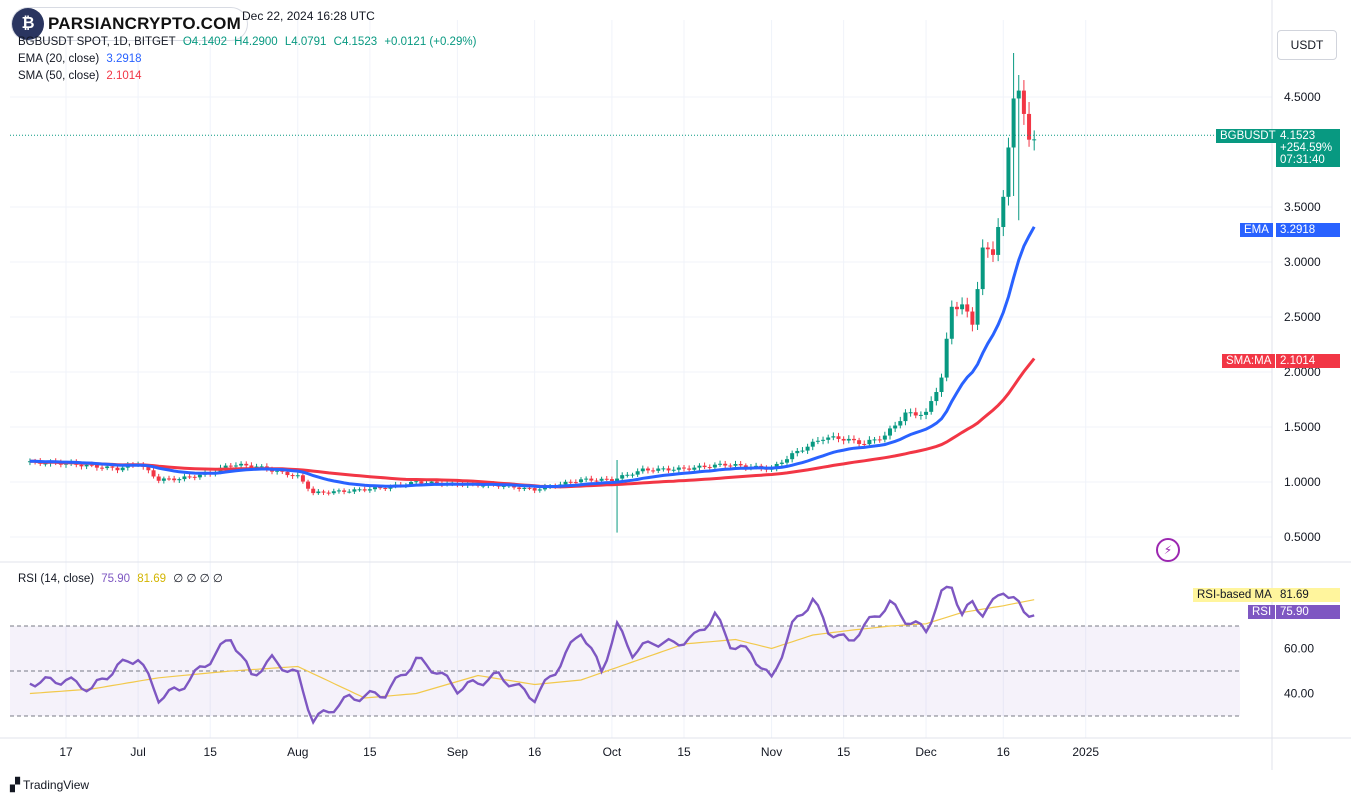  I want to click on tradingview-brand: TradingView, so click(56, 785).